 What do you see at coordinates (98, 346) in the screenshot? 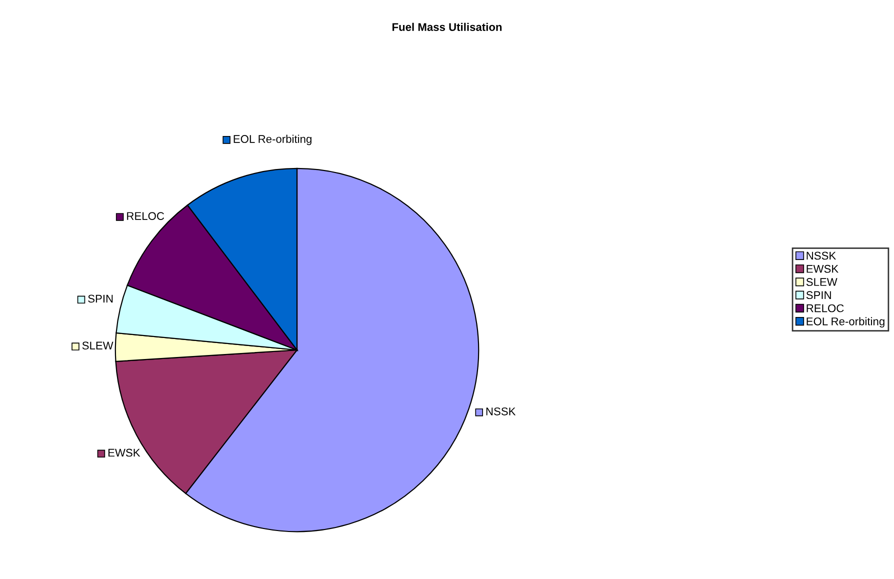
I see `legend-label: SLEW` at bounding box center [98, 346].